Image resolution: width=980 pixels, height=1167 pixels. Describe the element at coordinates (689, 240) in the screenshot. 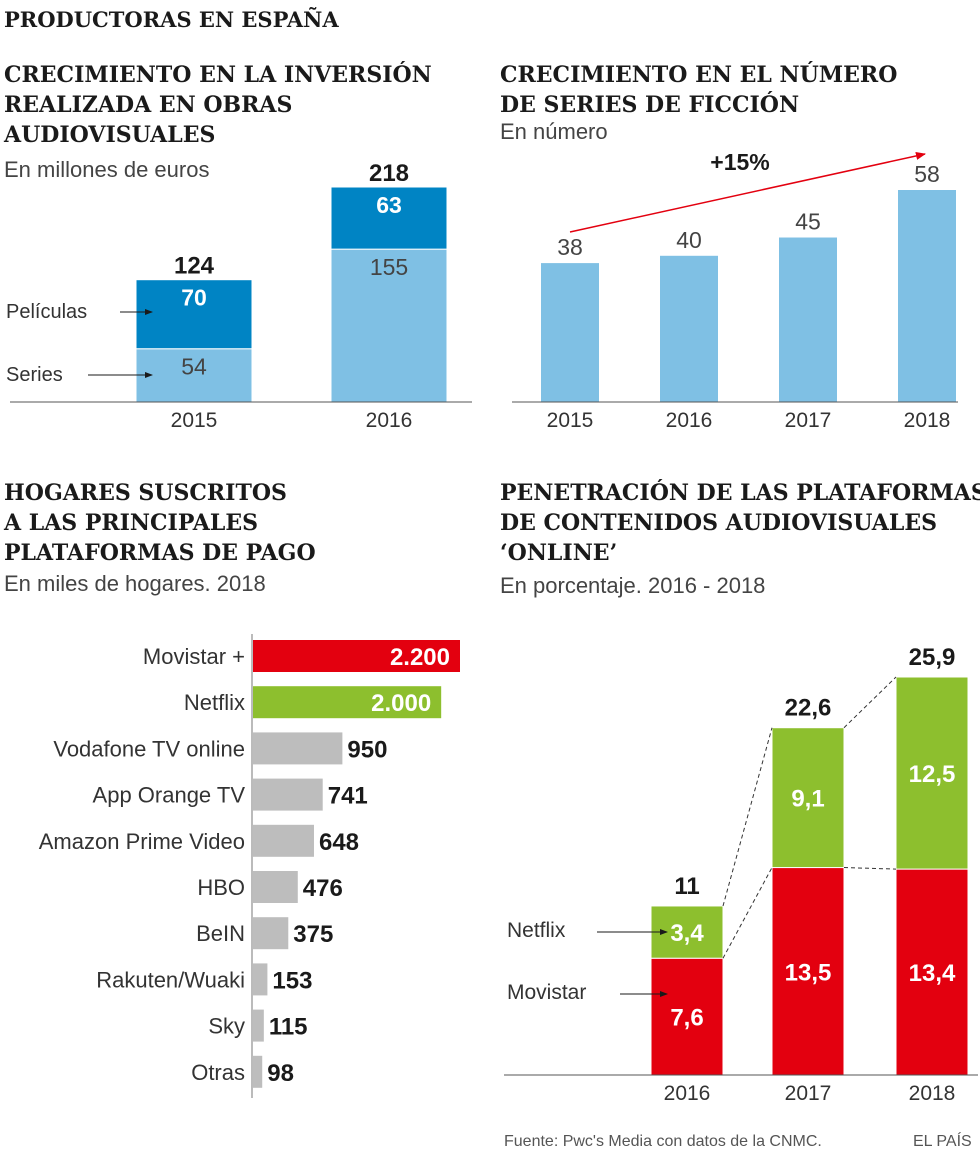

I see `data-label: 40` at that location.